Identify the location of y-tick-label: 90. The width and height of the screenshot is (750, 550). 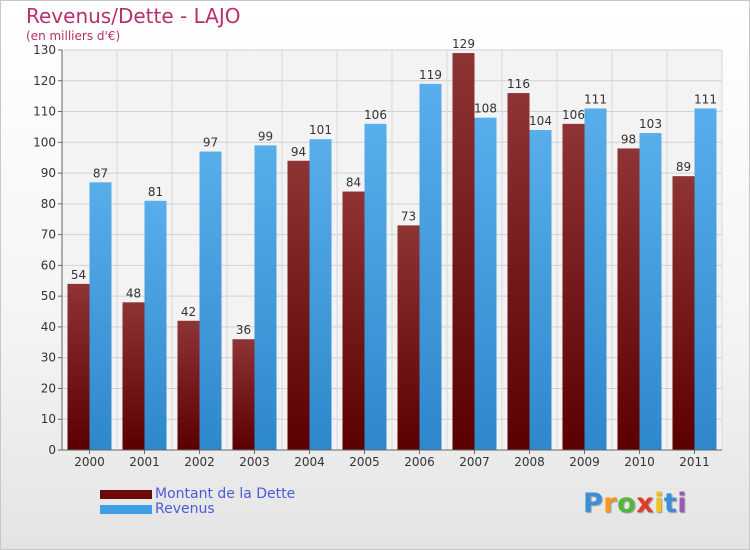
(48, 173).